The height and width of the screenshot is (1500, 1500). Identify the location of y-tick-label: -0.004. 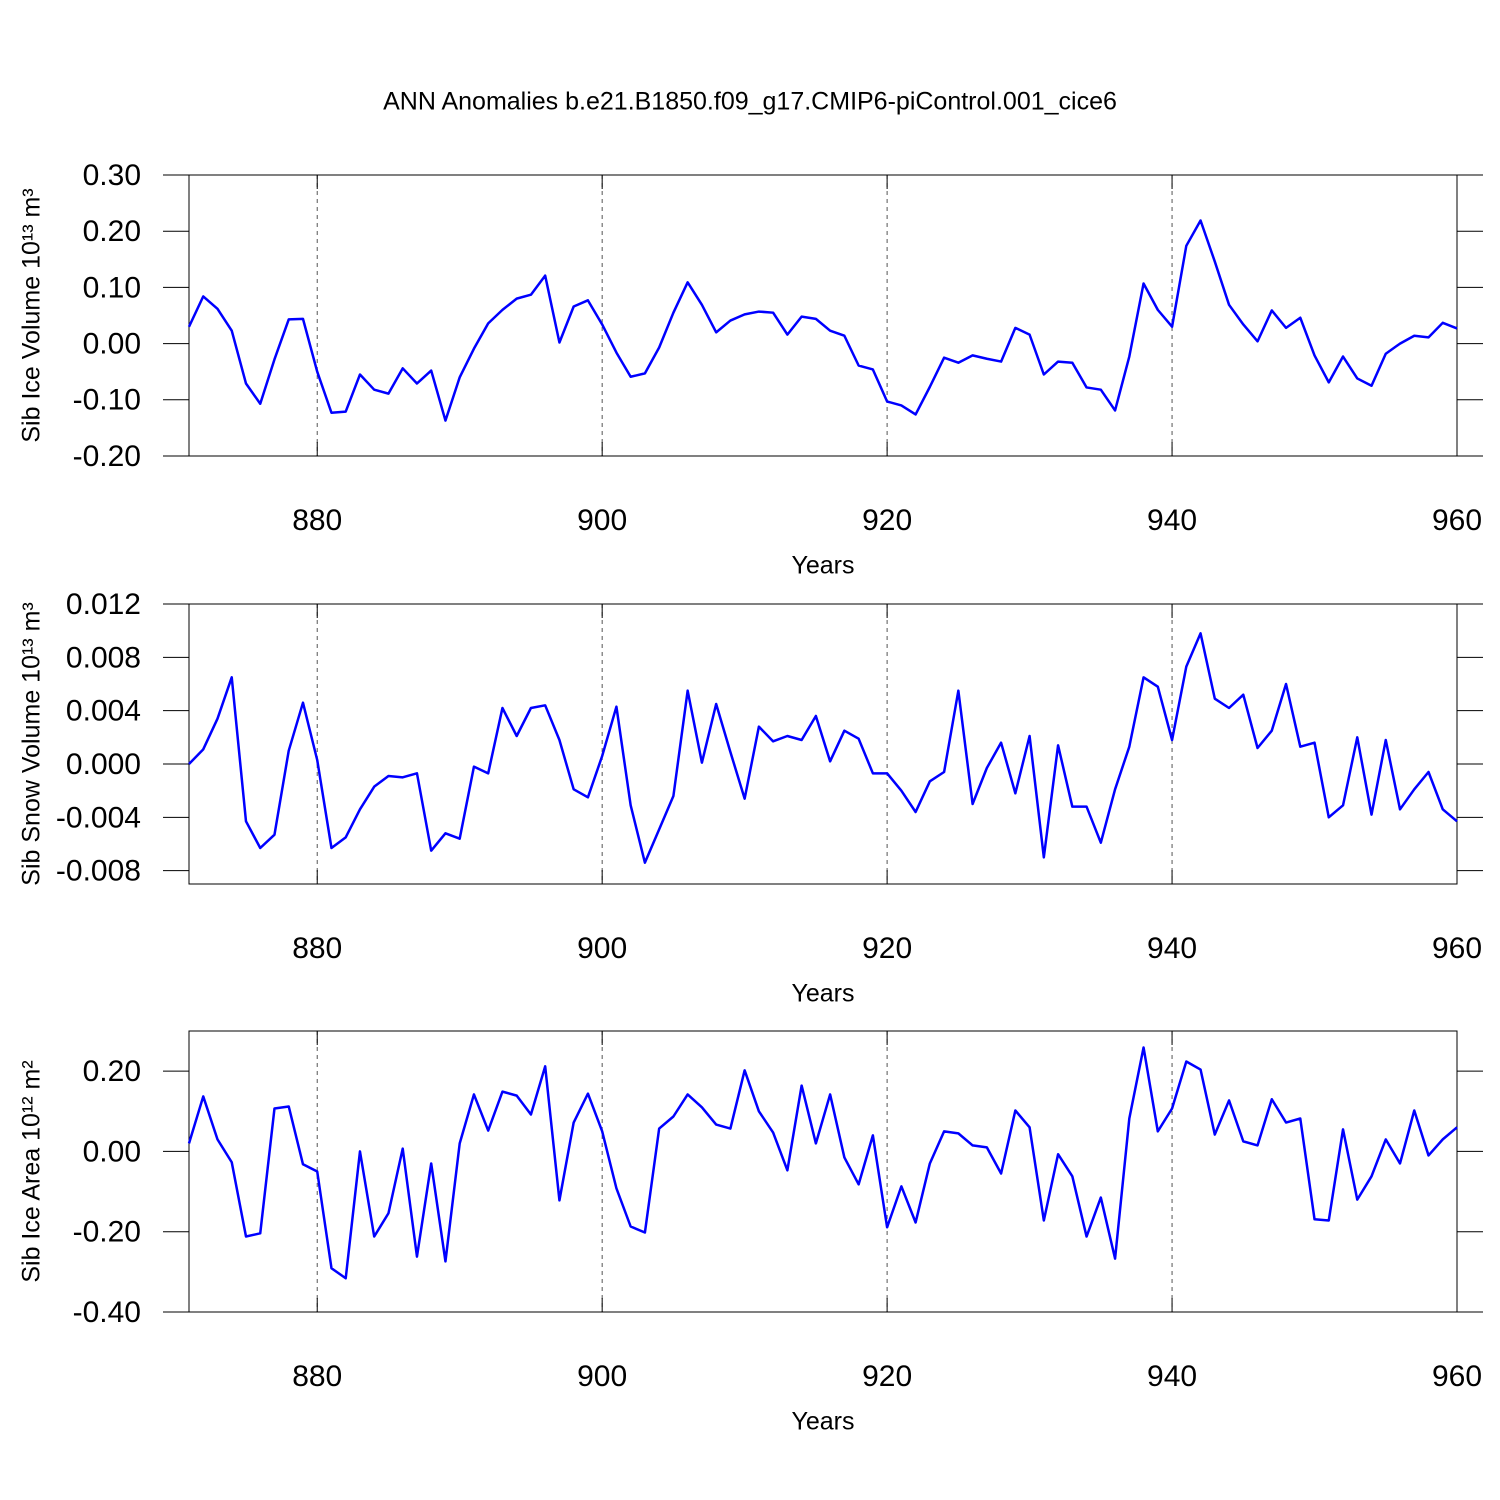
(98, 817).